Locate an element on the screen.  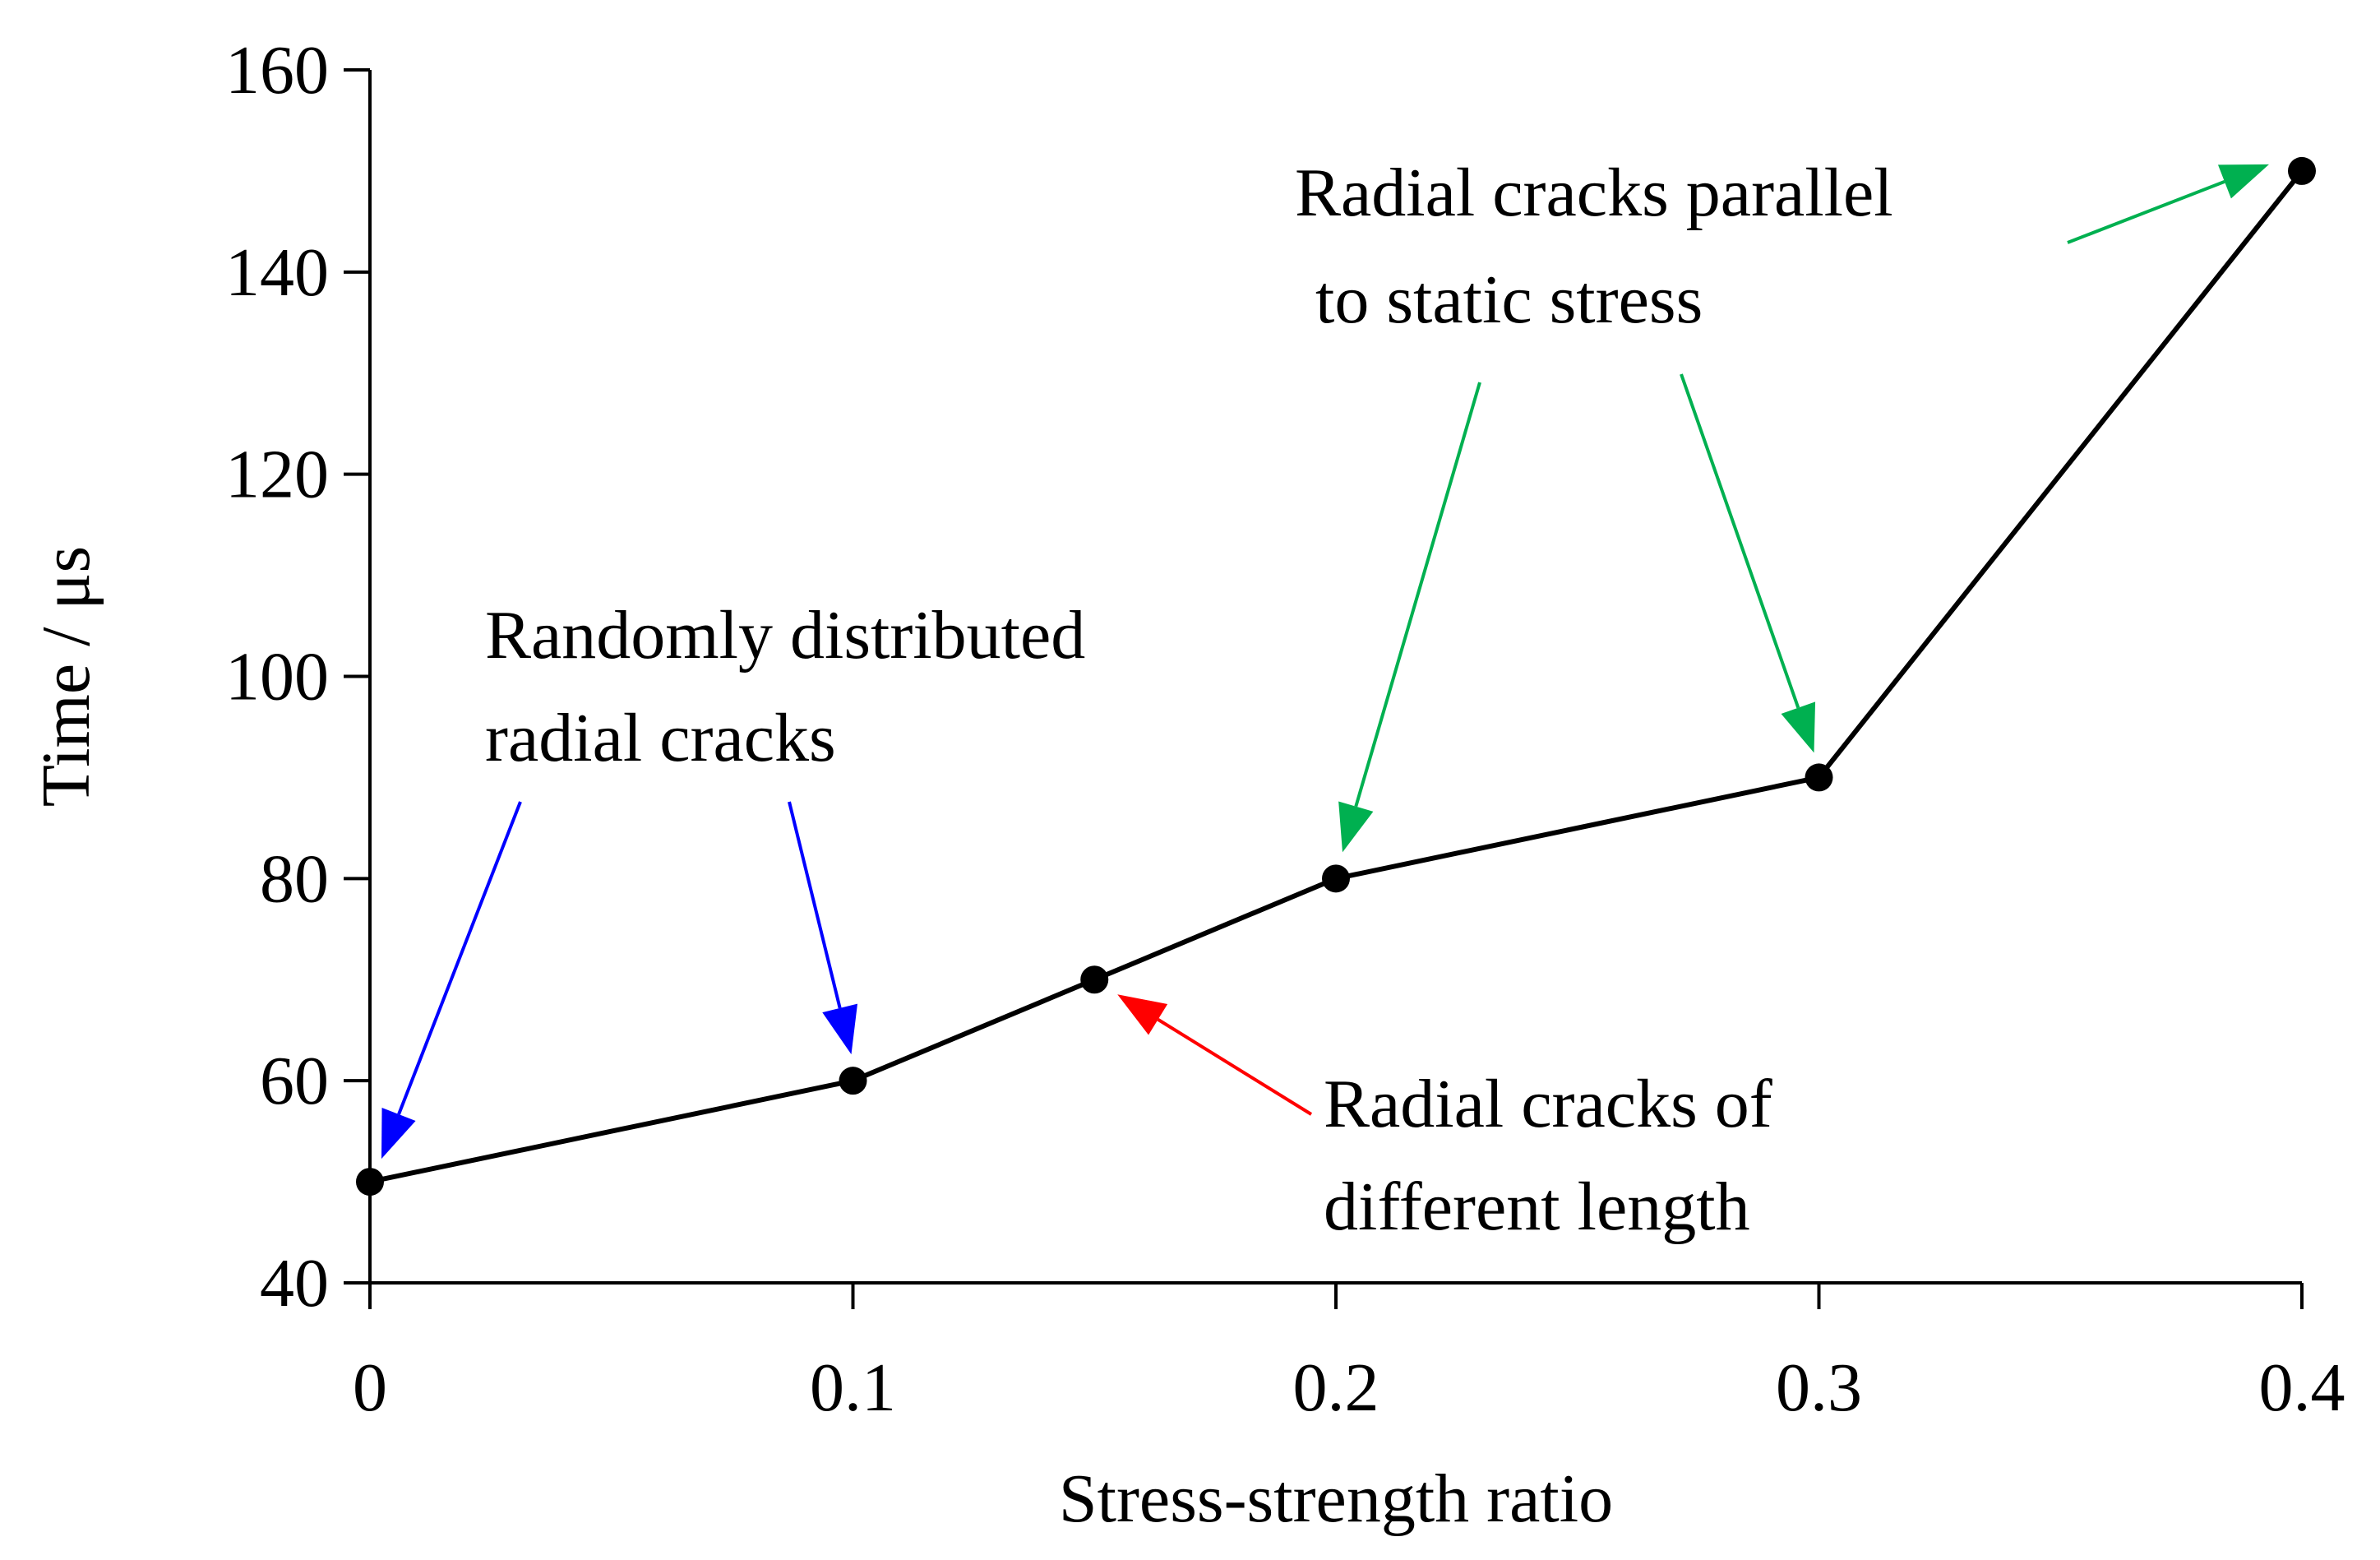
y-tick-label: 40 is located at coordinates (294, 1283).